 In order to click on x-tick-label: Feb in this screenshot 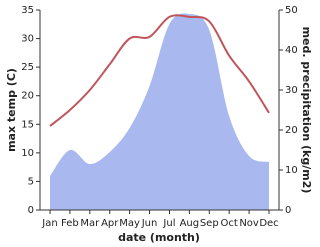, I will do `click(70, 223)`.